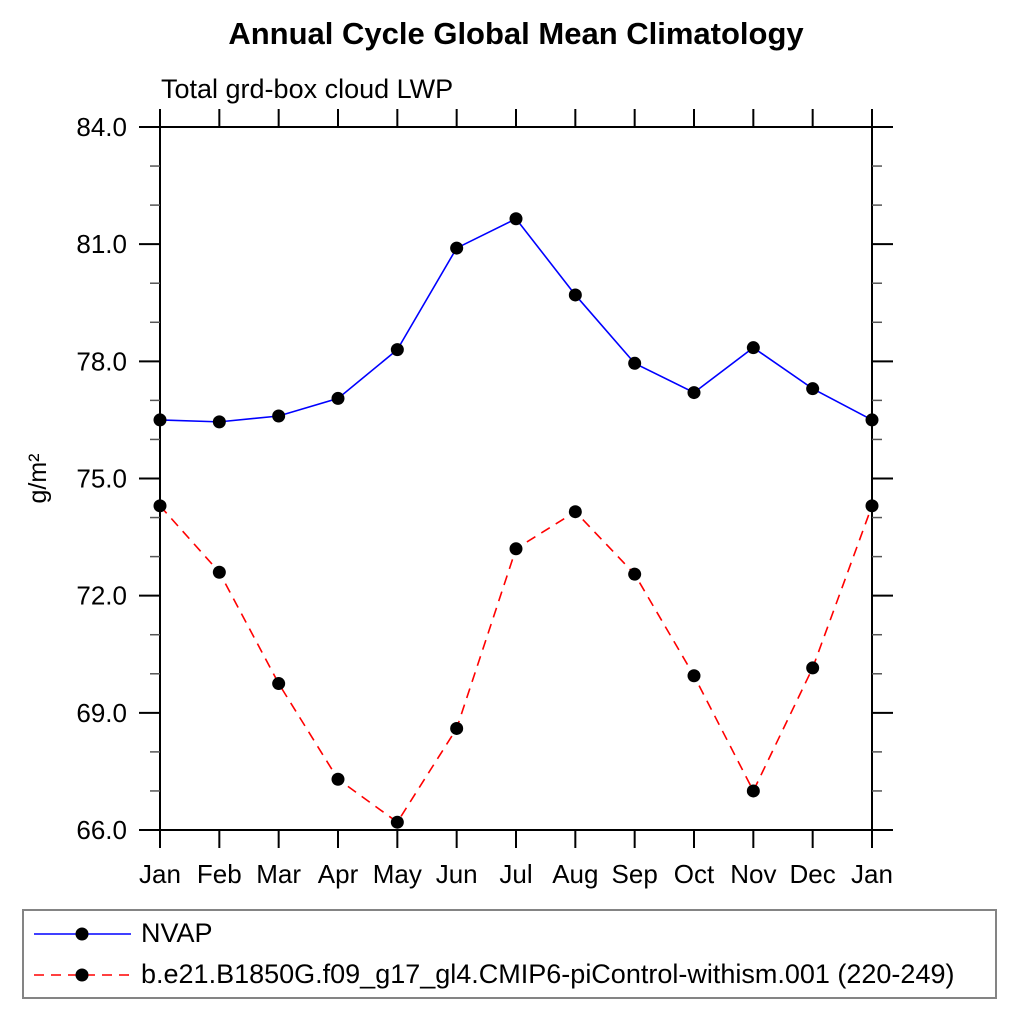 This screenshot has height=1024, width=1024. Describe the element at coordinates (101, 713) in the screenshot. I see `y-tick-label: 69.0` at that location.